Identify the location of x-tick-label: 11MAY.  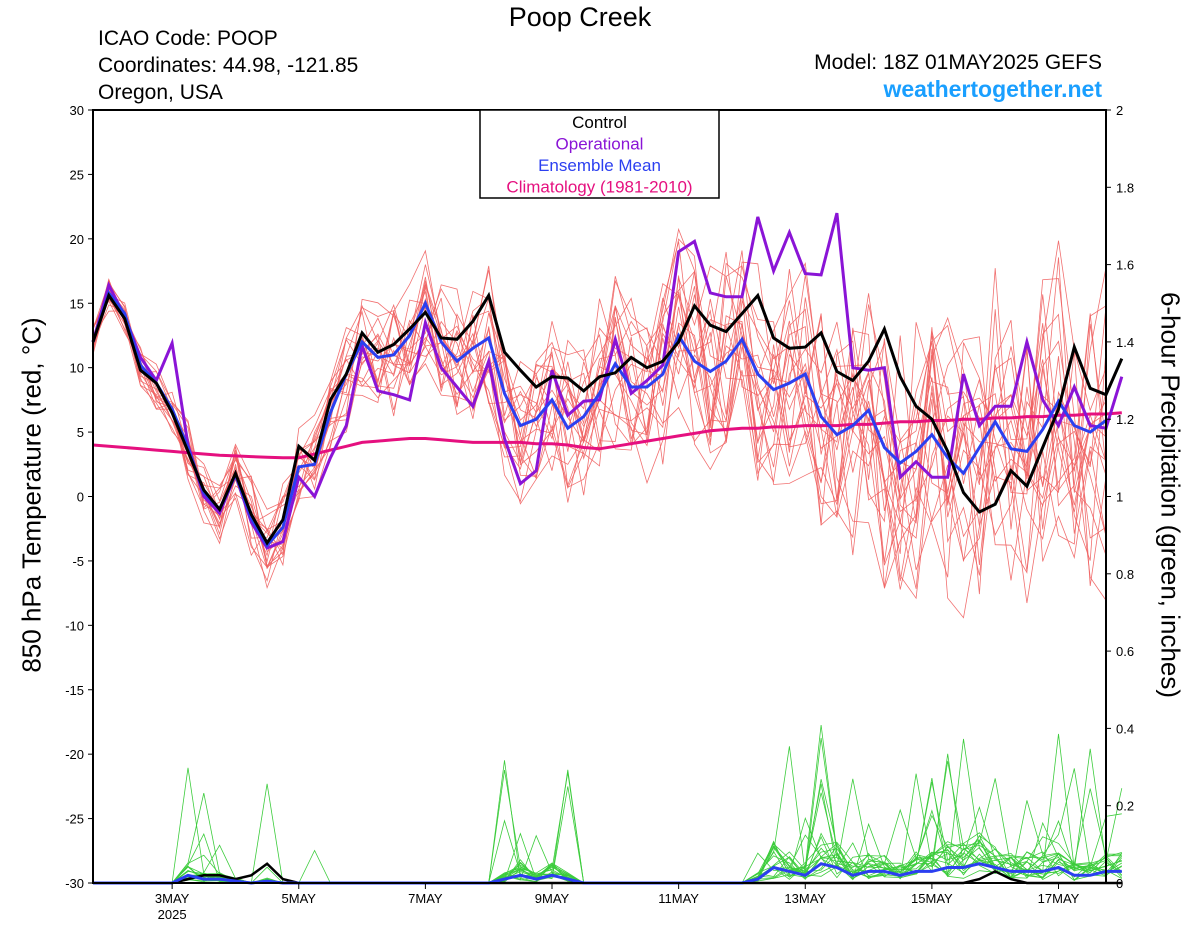
(678, 898).